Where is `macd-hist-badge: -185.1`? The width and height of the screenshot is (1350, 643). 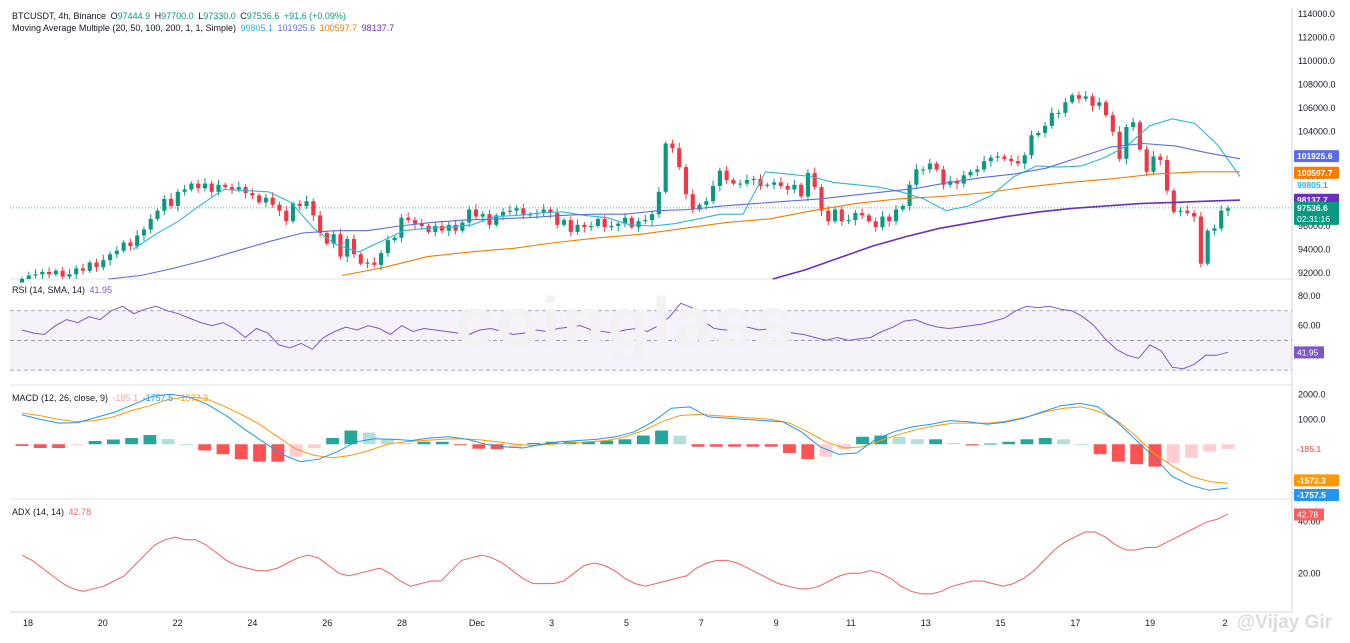 macd-hist-badge: -185.1 is located at coordinates (1309, 449).